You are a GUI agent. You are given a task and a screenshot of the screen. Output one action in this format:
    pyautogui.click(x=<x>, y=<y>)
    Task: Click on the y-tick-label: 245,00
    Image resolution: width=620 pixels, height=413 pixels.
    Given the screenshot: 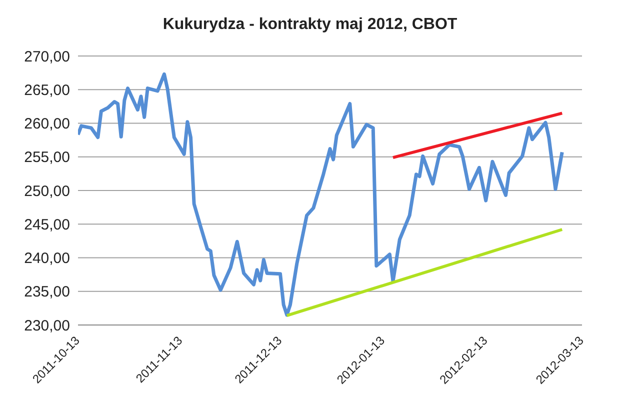 What is the action you would take?
    pyautogui.click(x=47, y=225)
    